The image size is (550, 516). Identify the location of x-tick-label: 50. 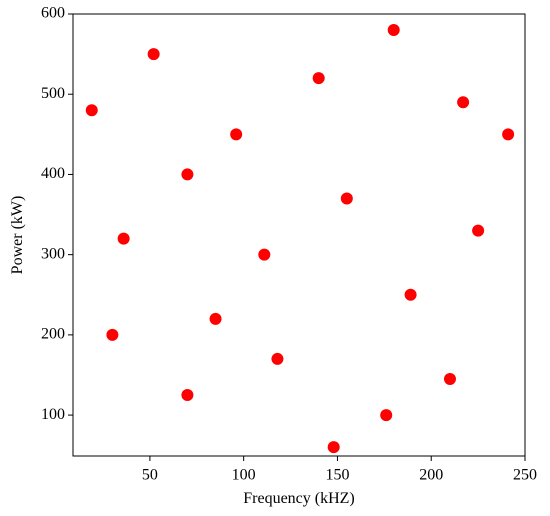
(150, 475).